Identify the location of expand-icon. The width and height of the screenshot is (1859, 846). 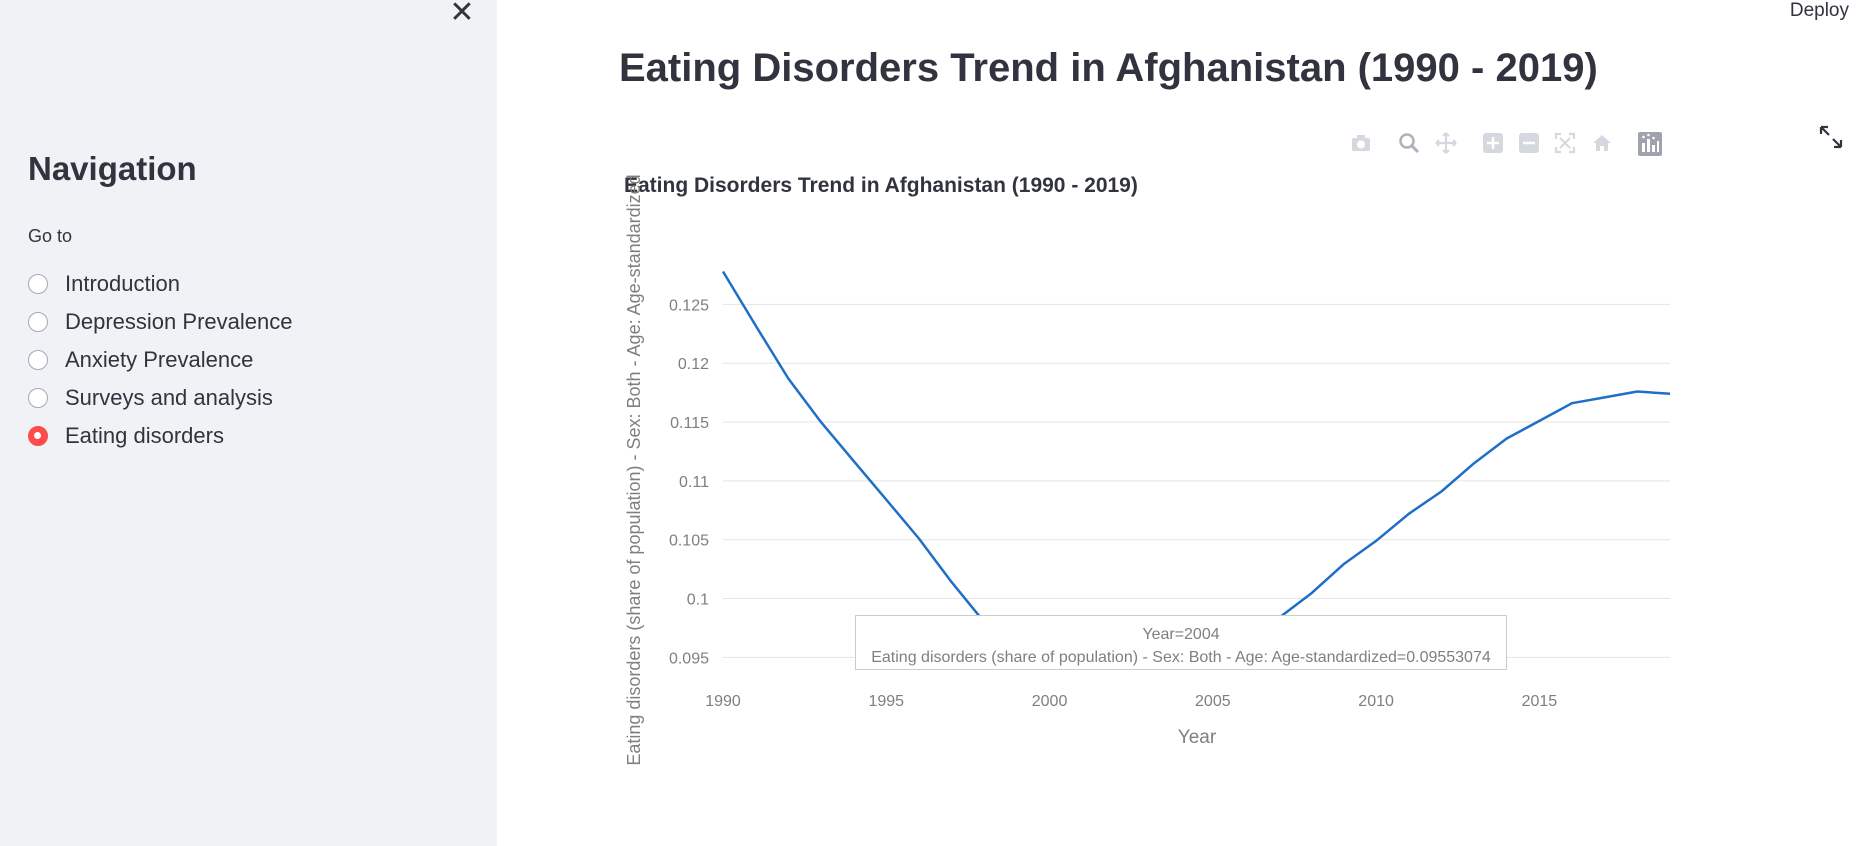
(1831, 137).